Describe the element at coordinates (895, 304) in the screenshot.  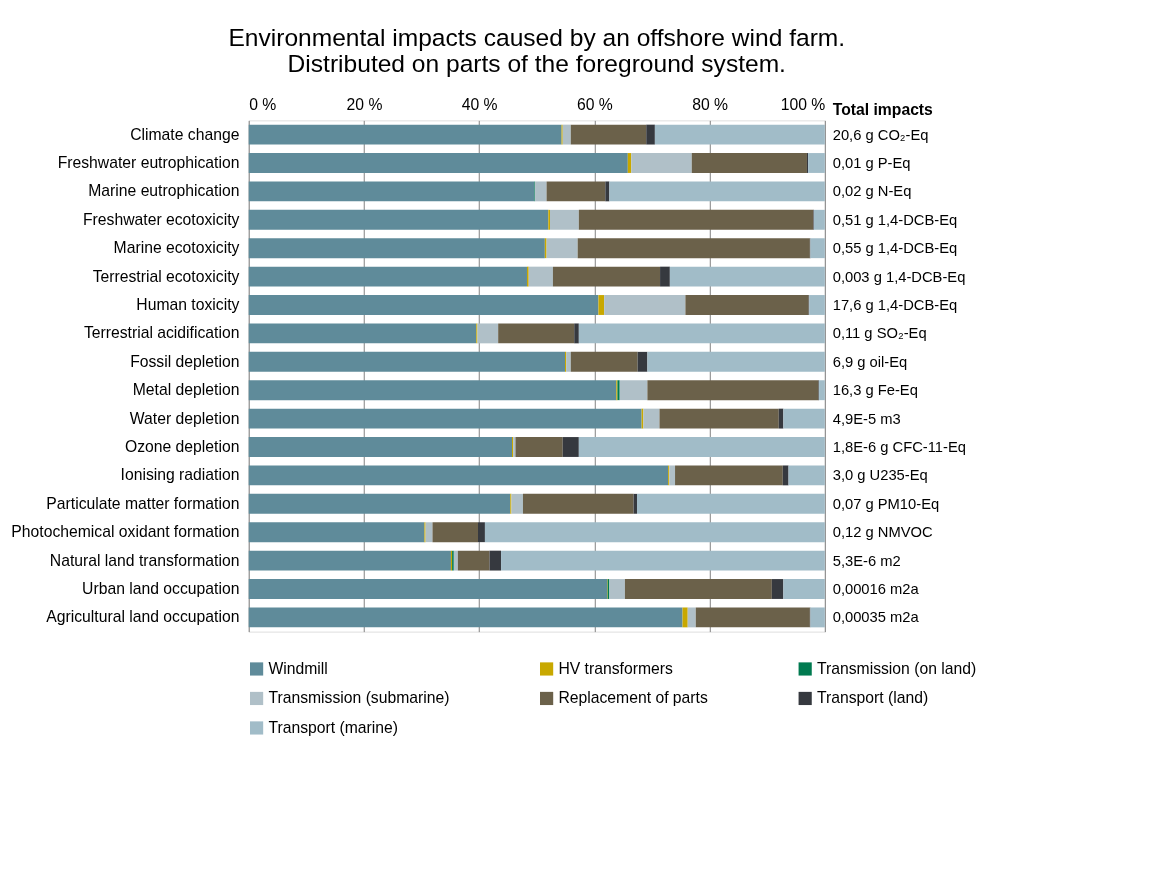
I see `text: 17,6 g 1,4-DCB-Eq` at that location.